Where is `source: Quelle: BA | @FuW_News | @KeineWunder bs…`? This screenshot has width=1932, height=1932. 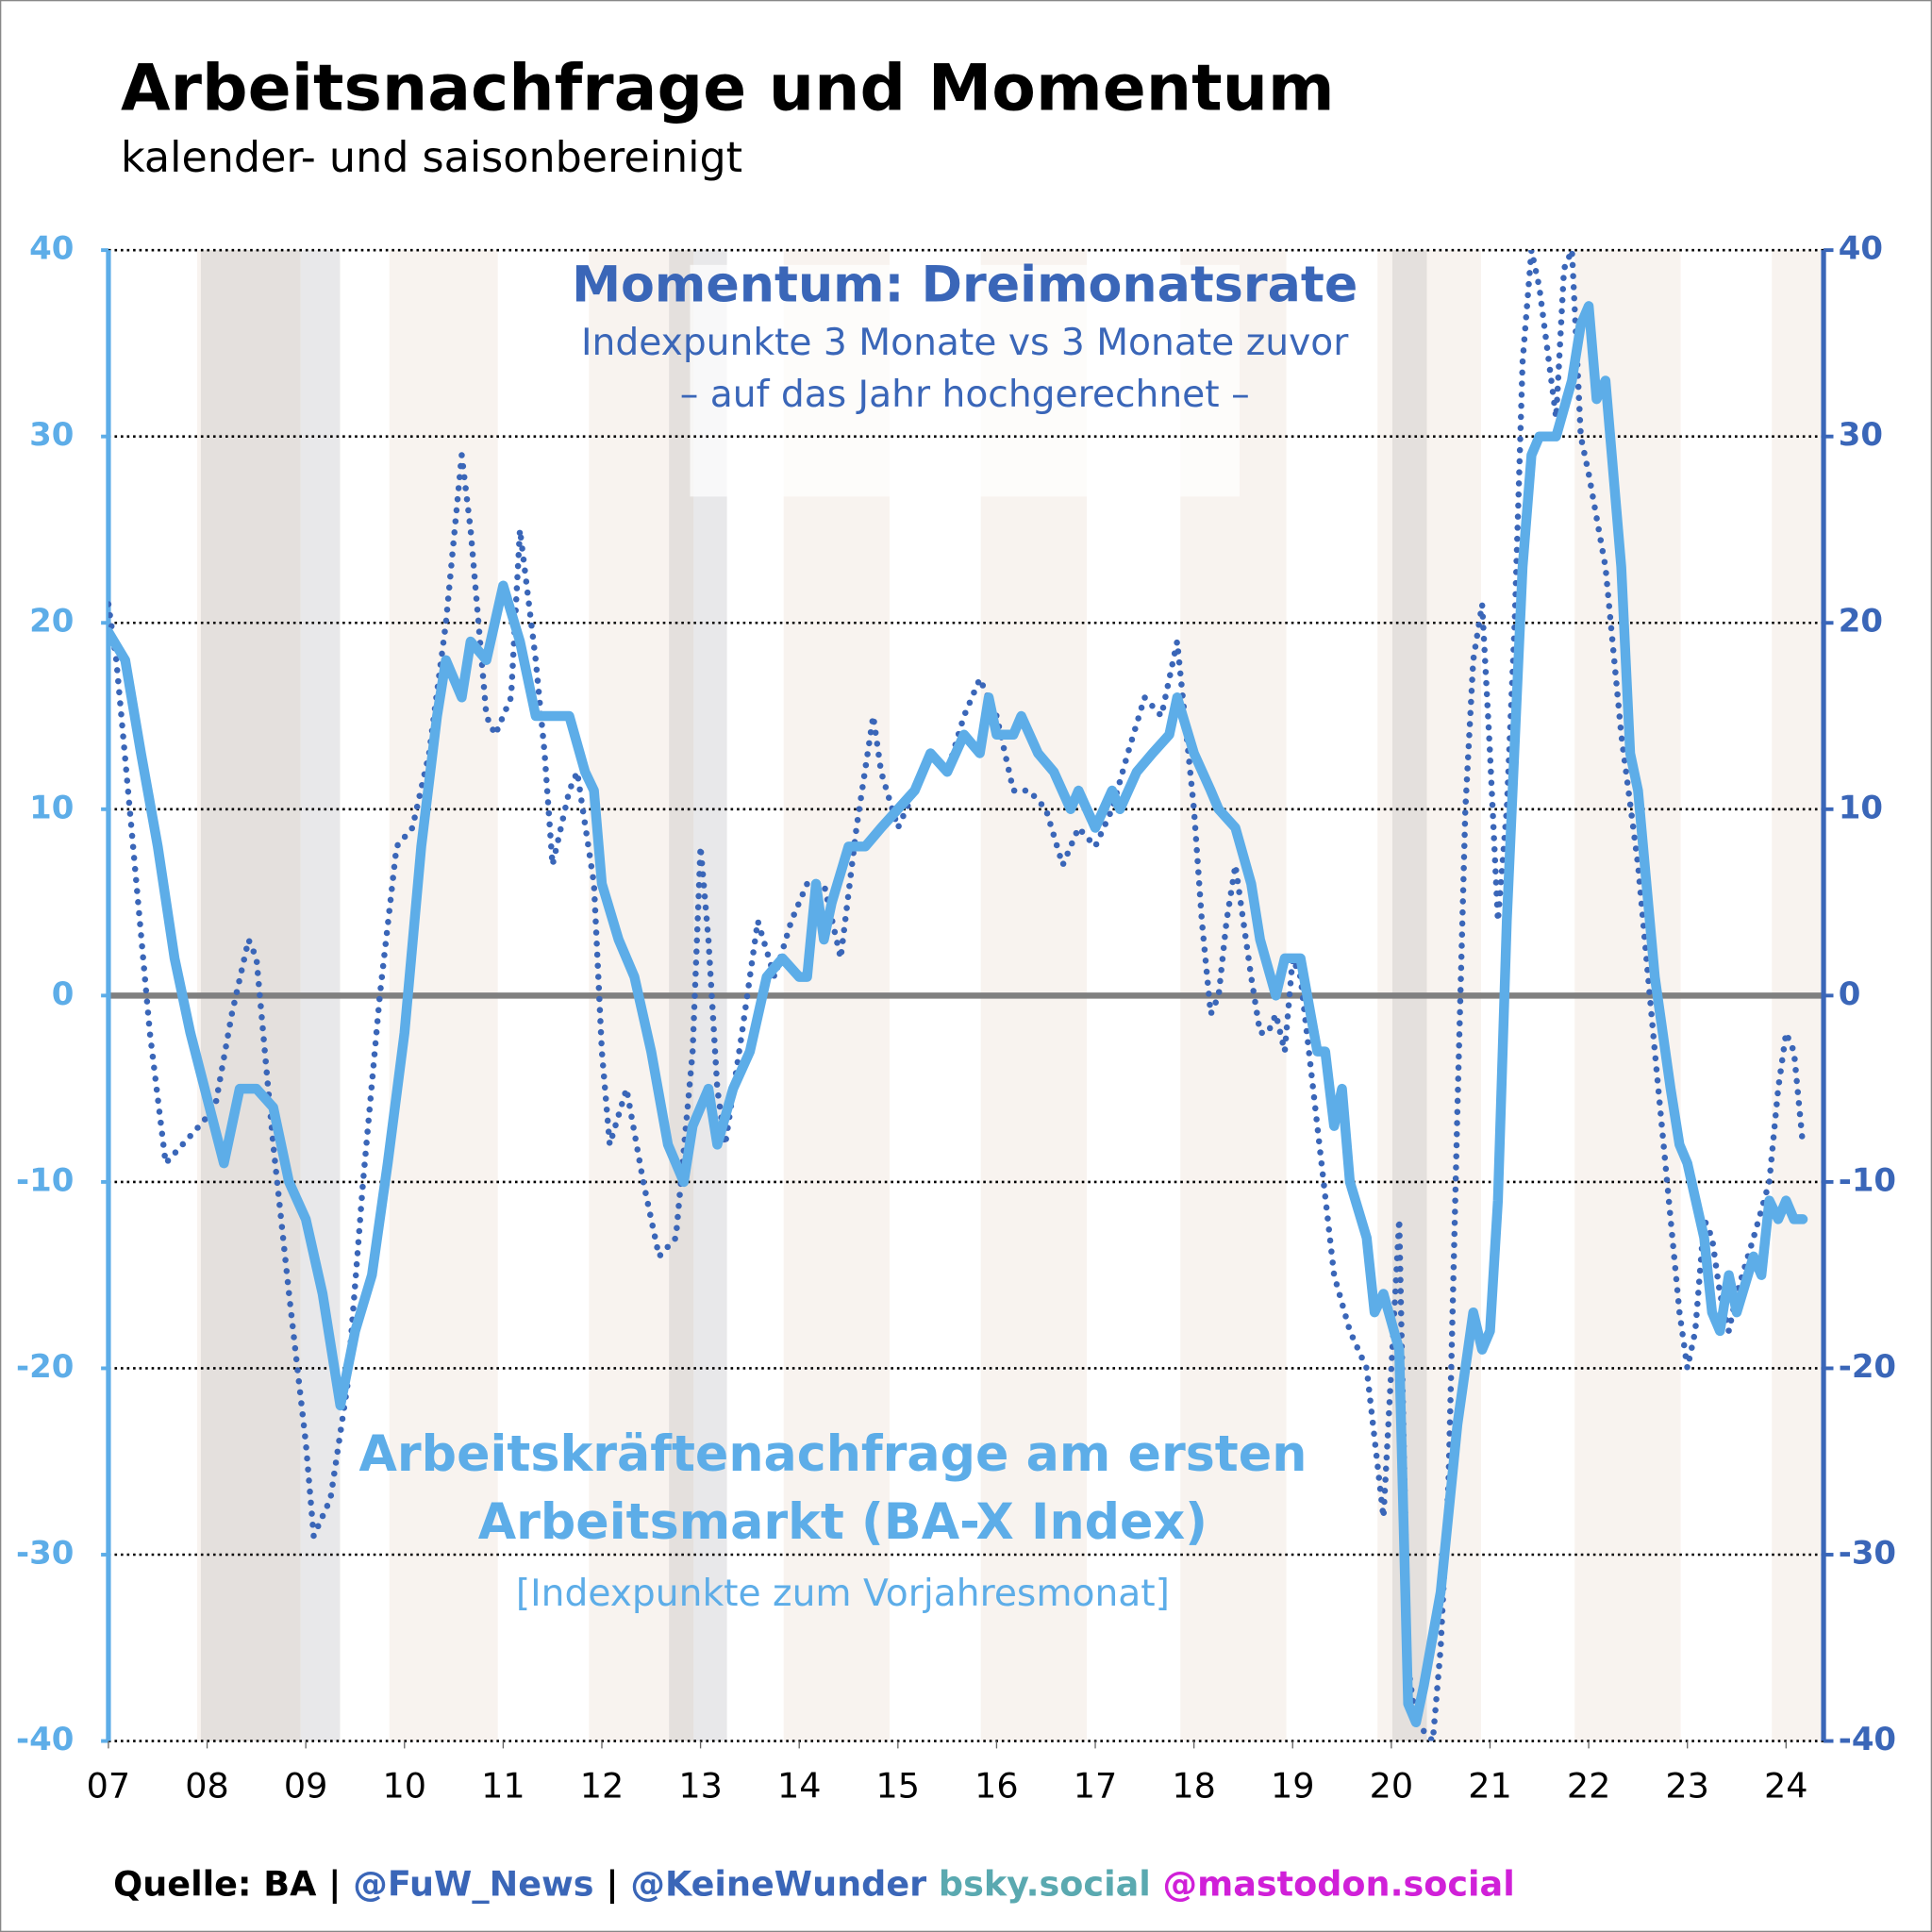 source: Quelle: BA | @FuW_News | @KeineWunder bs… is located at coordinates (814, 1884).